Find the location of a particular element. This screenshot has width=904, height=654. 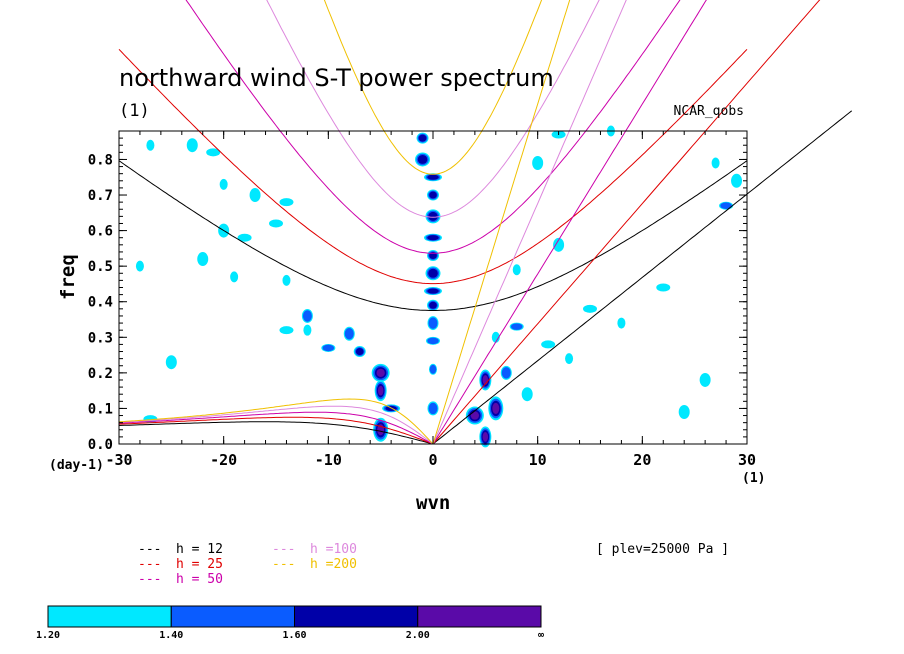

chart-title: northward wind S-T power spectrum is located at coordinates (336, 78).